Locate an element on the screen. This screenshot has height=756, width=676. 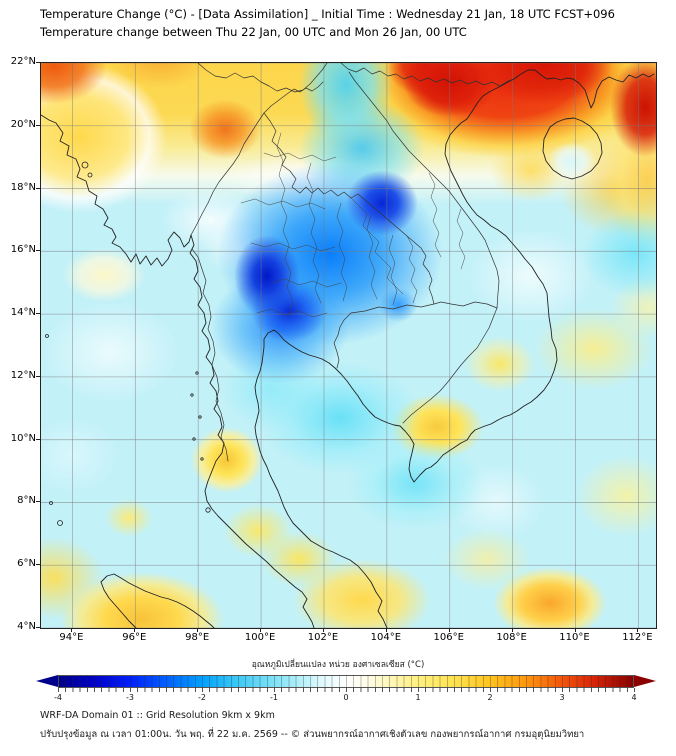
colorbar-left-arrow is located at coordinates (47, 681).